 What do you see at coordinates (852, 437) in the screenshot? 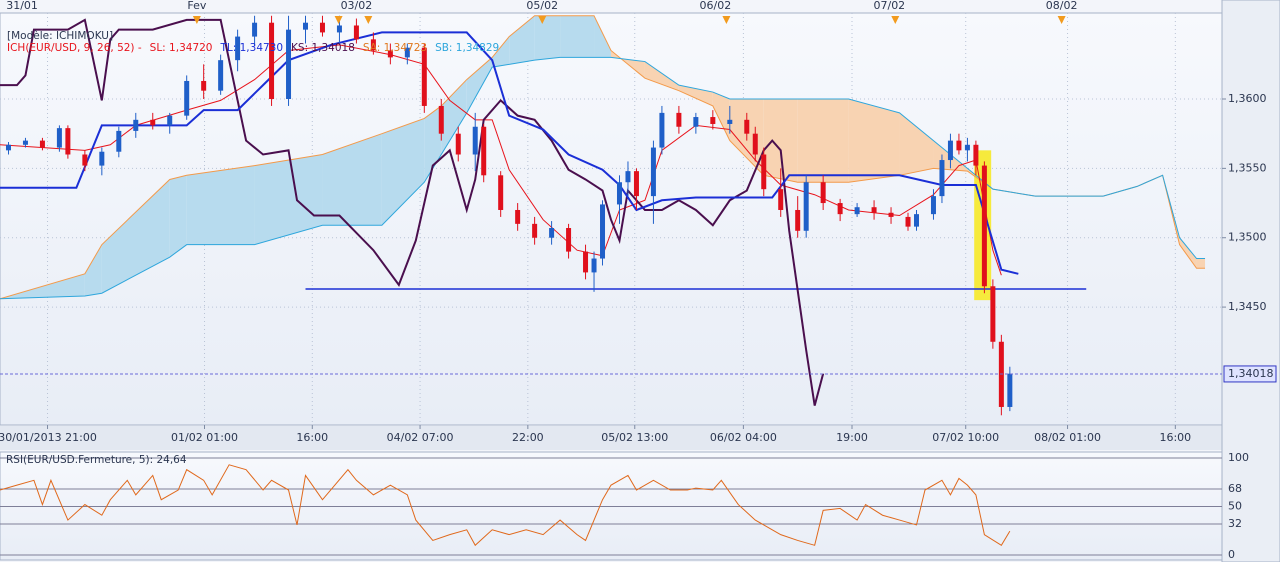
I see `x-tick-label: 19:00` at bounding box center [852, 437].